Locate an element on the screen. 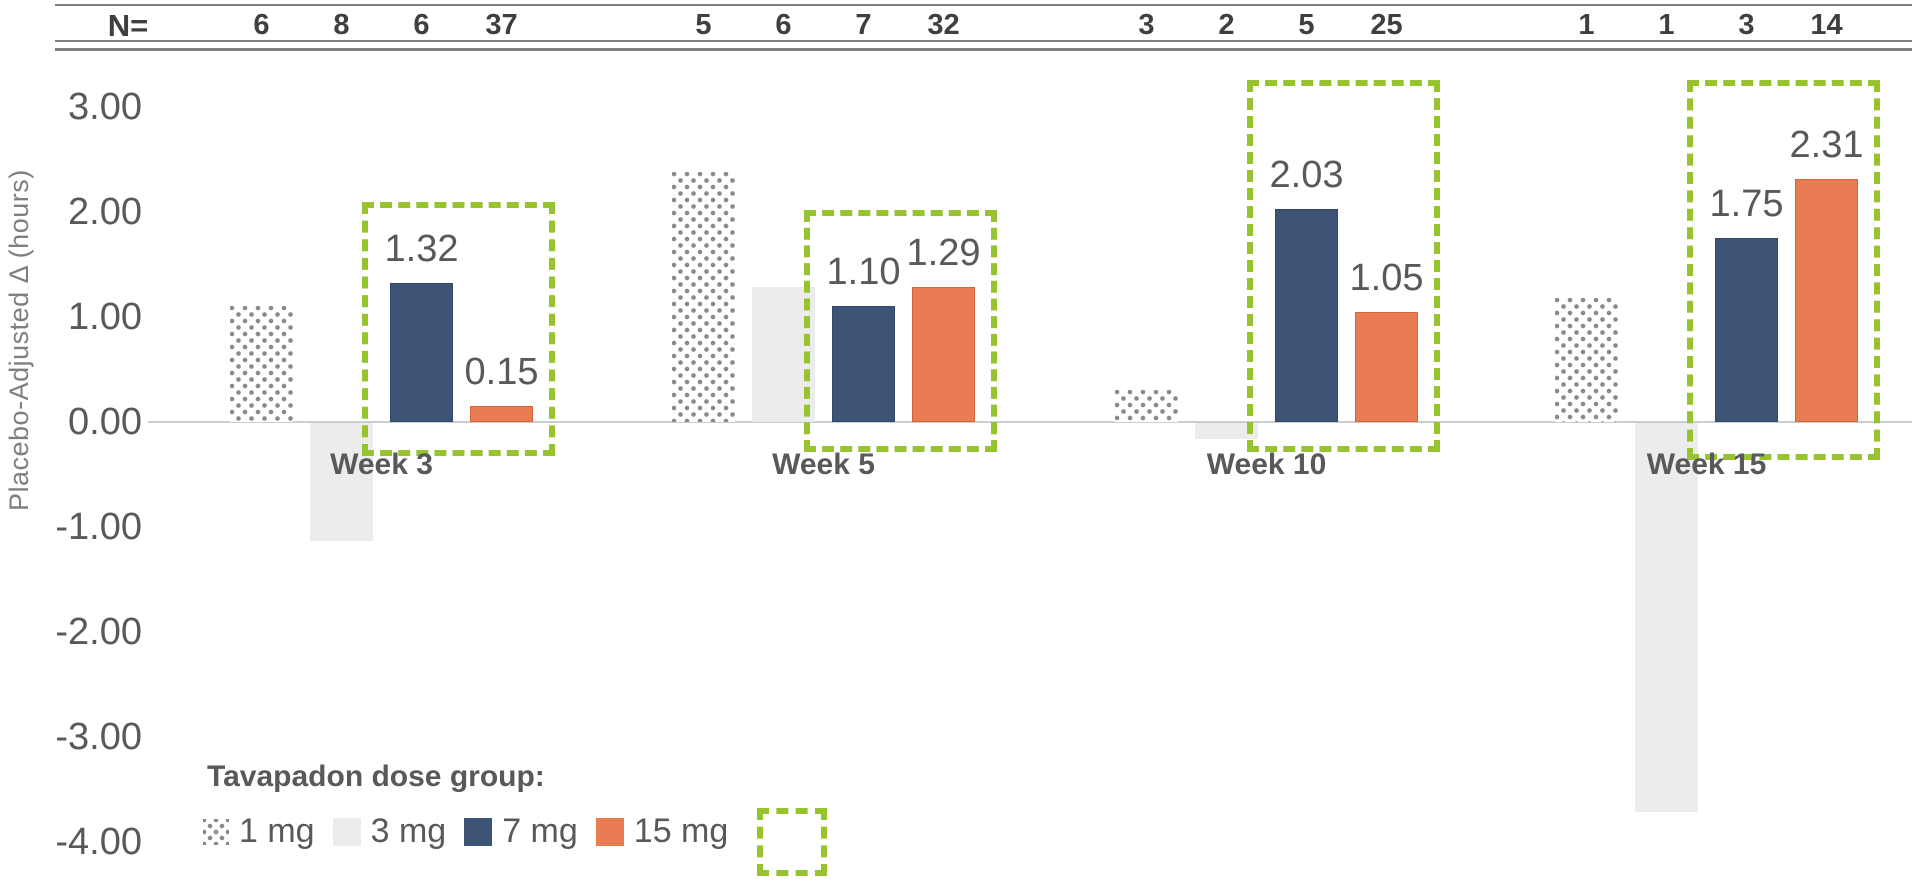 This screenshot has height=890, width=1925. n-value-week-10-3mg: 2 is located at coordinates (1226, 25).